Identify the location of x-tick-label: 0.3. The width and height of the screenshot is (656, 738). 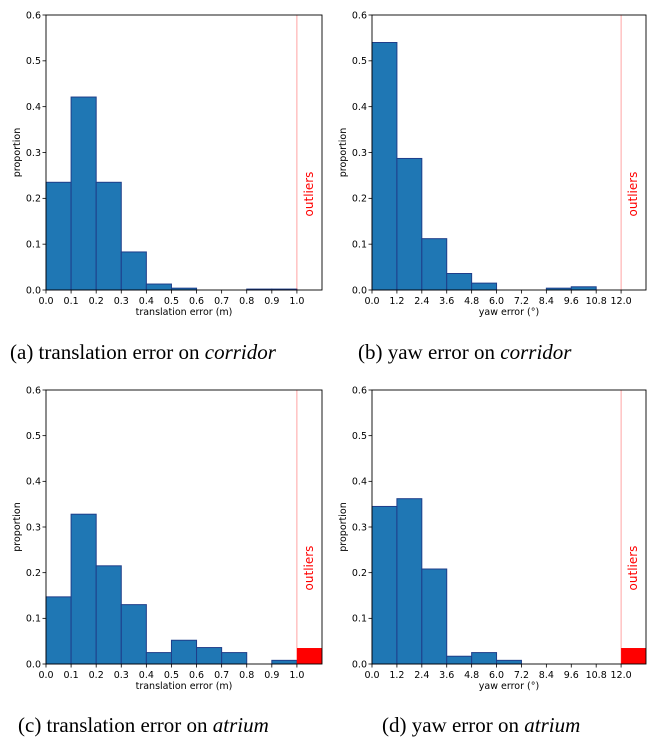
(121, 675).